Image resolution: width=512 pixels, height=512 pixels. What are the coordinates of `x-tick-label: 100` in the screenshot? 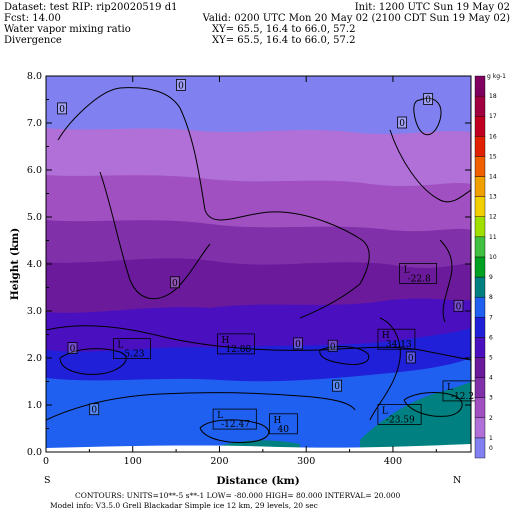 It's located at (133, 461).